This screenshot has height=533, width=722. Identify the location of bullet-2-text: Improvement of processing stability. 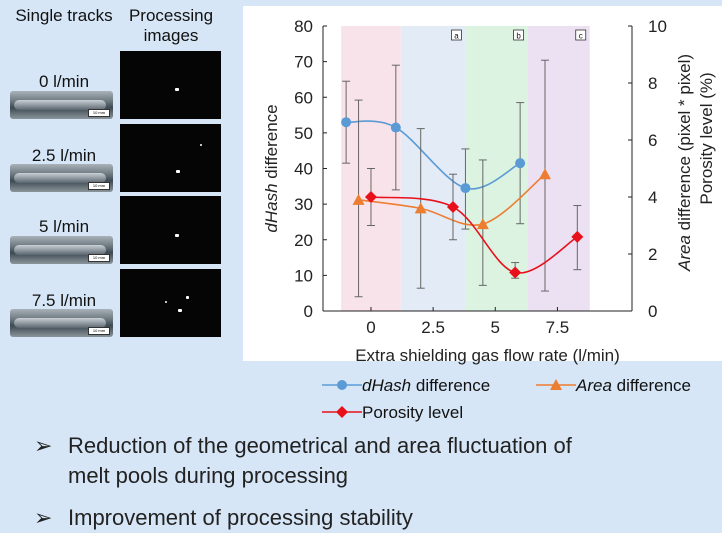
(240, 517).